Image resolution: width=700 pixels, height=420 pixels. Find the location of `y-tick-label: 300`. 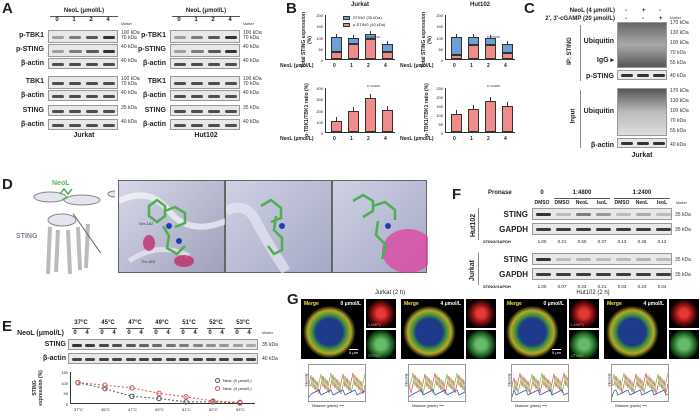

y-tick-label: 300 is located at coordinates (319, 100).